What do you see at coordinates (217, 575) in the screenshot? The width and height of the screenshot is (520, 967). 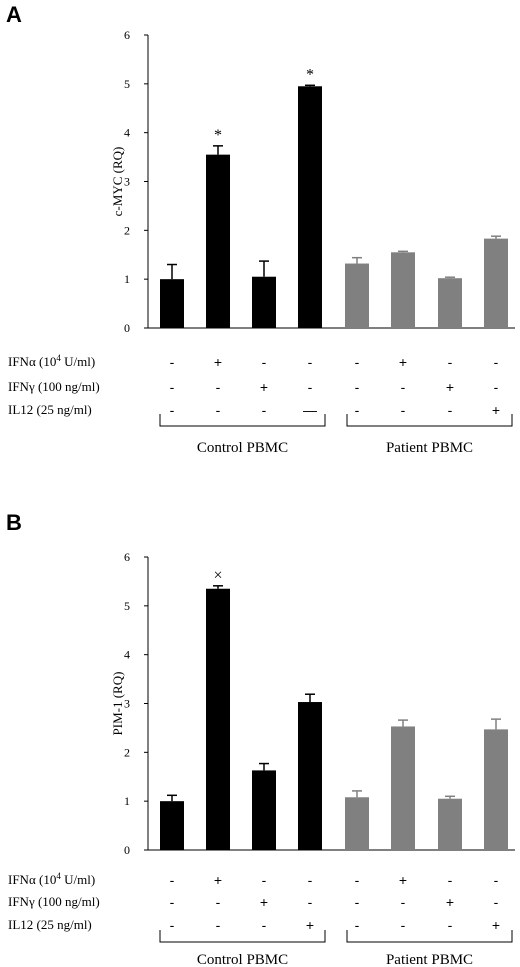 I see `significance-marker: ×` at bounding box center [217, 575].